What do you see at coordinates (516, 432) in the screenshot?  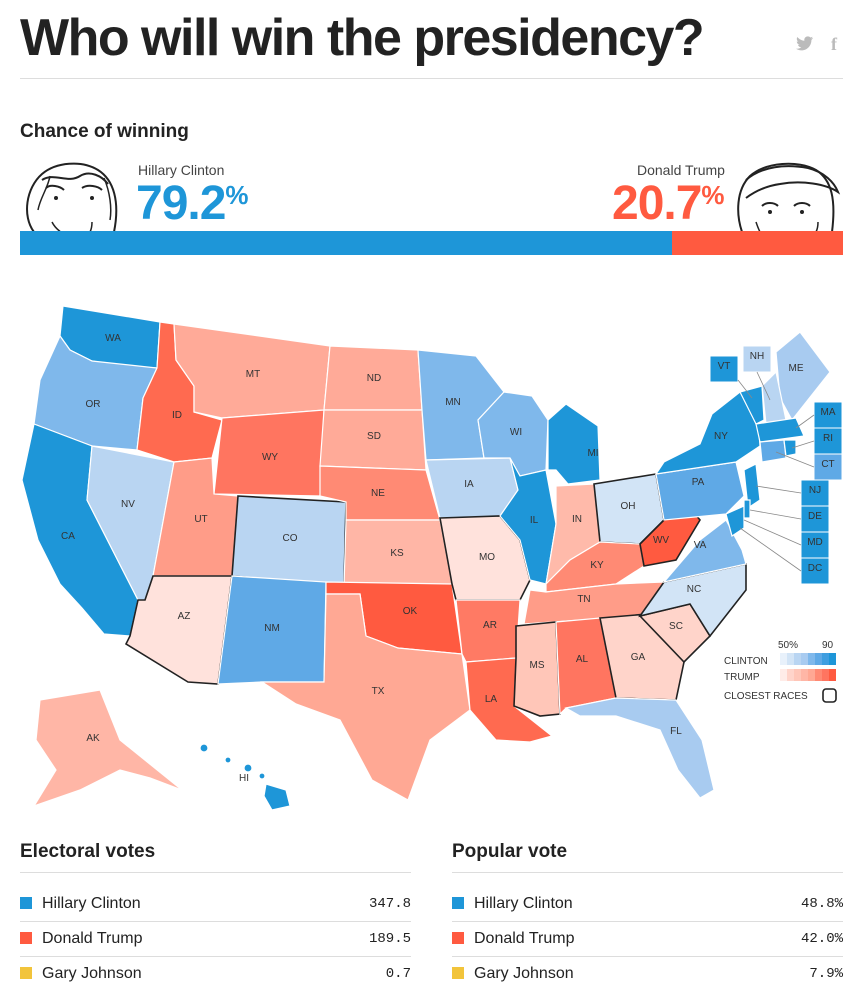 I see `state-label-WI: WI` at bounding box center [516, 432].